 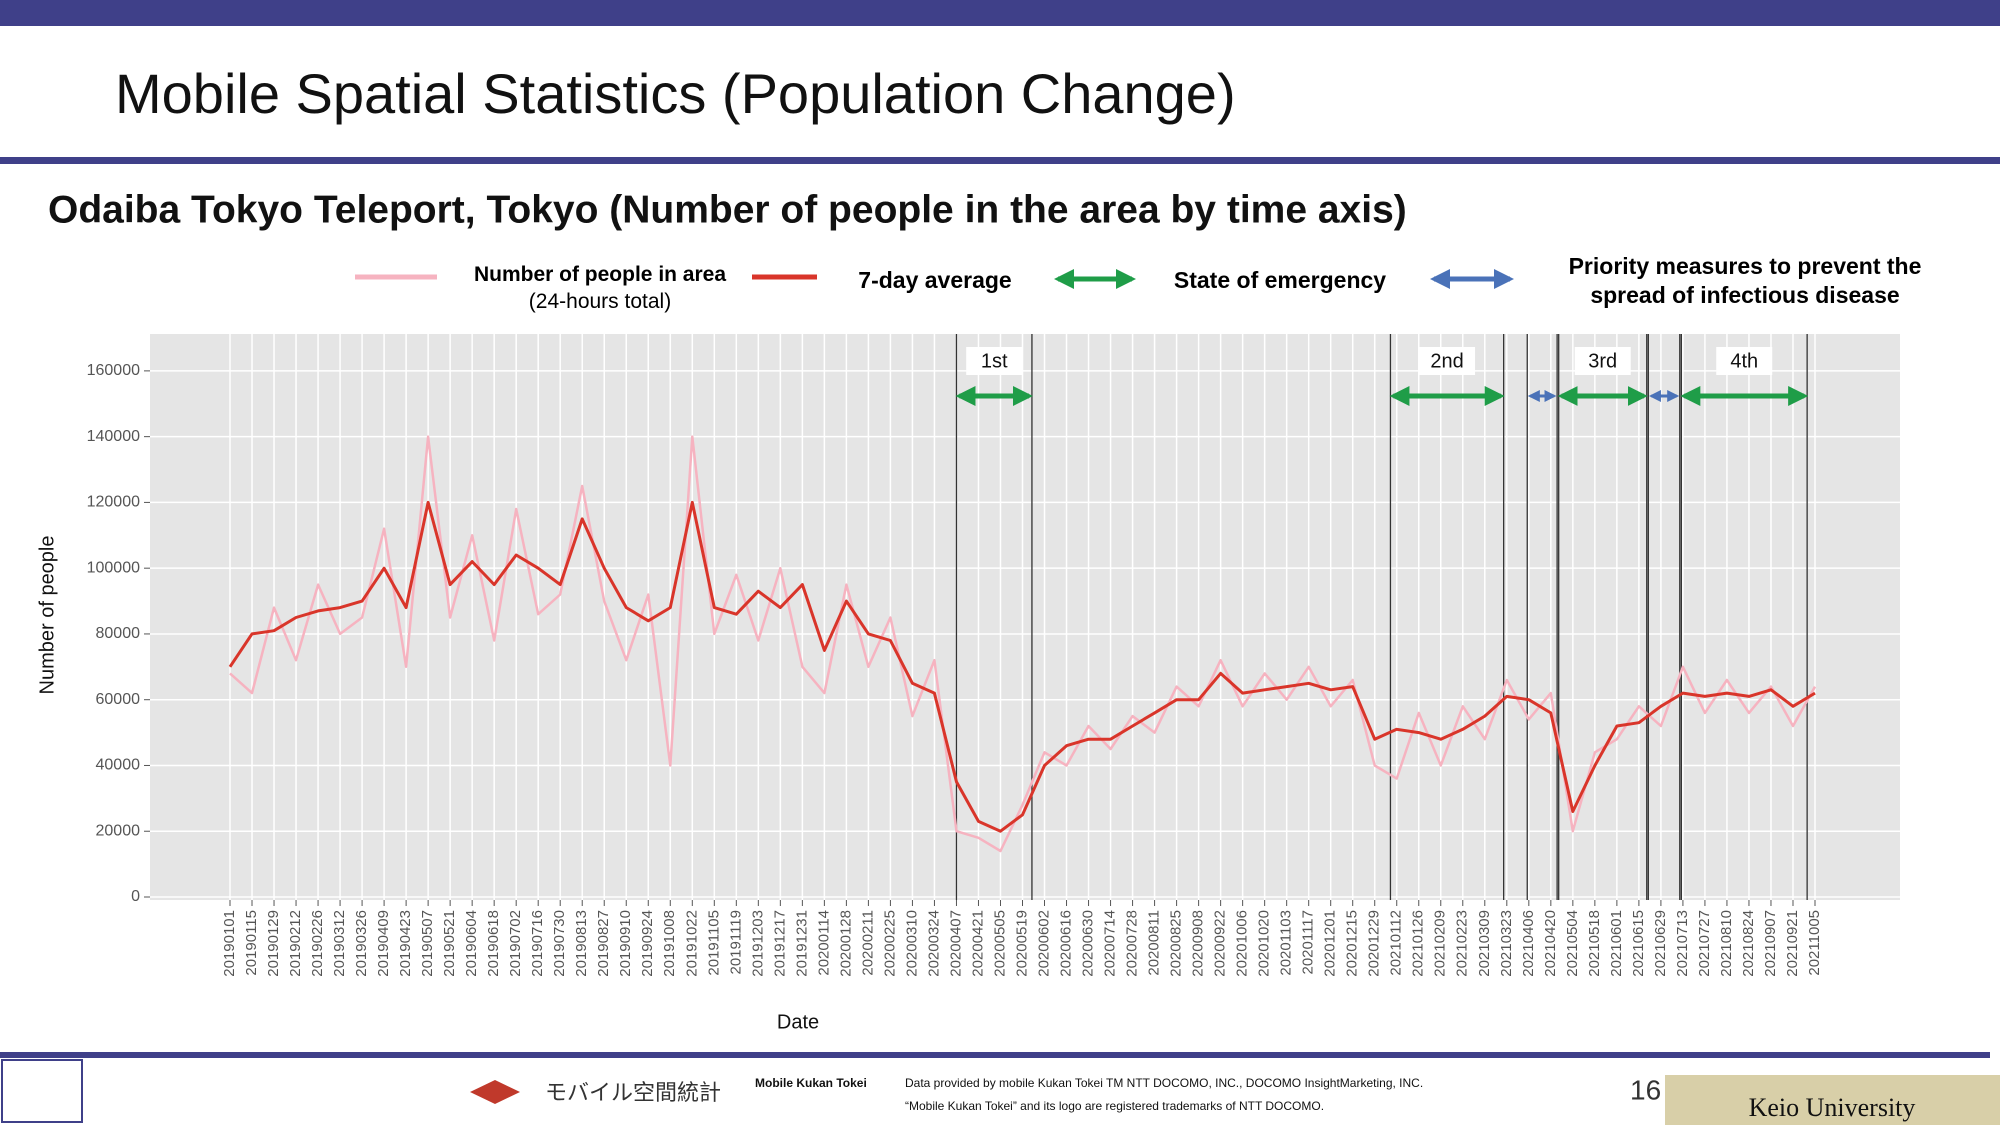 I want to click on x-tick-label: 20190326, so click(x=361, y=943).